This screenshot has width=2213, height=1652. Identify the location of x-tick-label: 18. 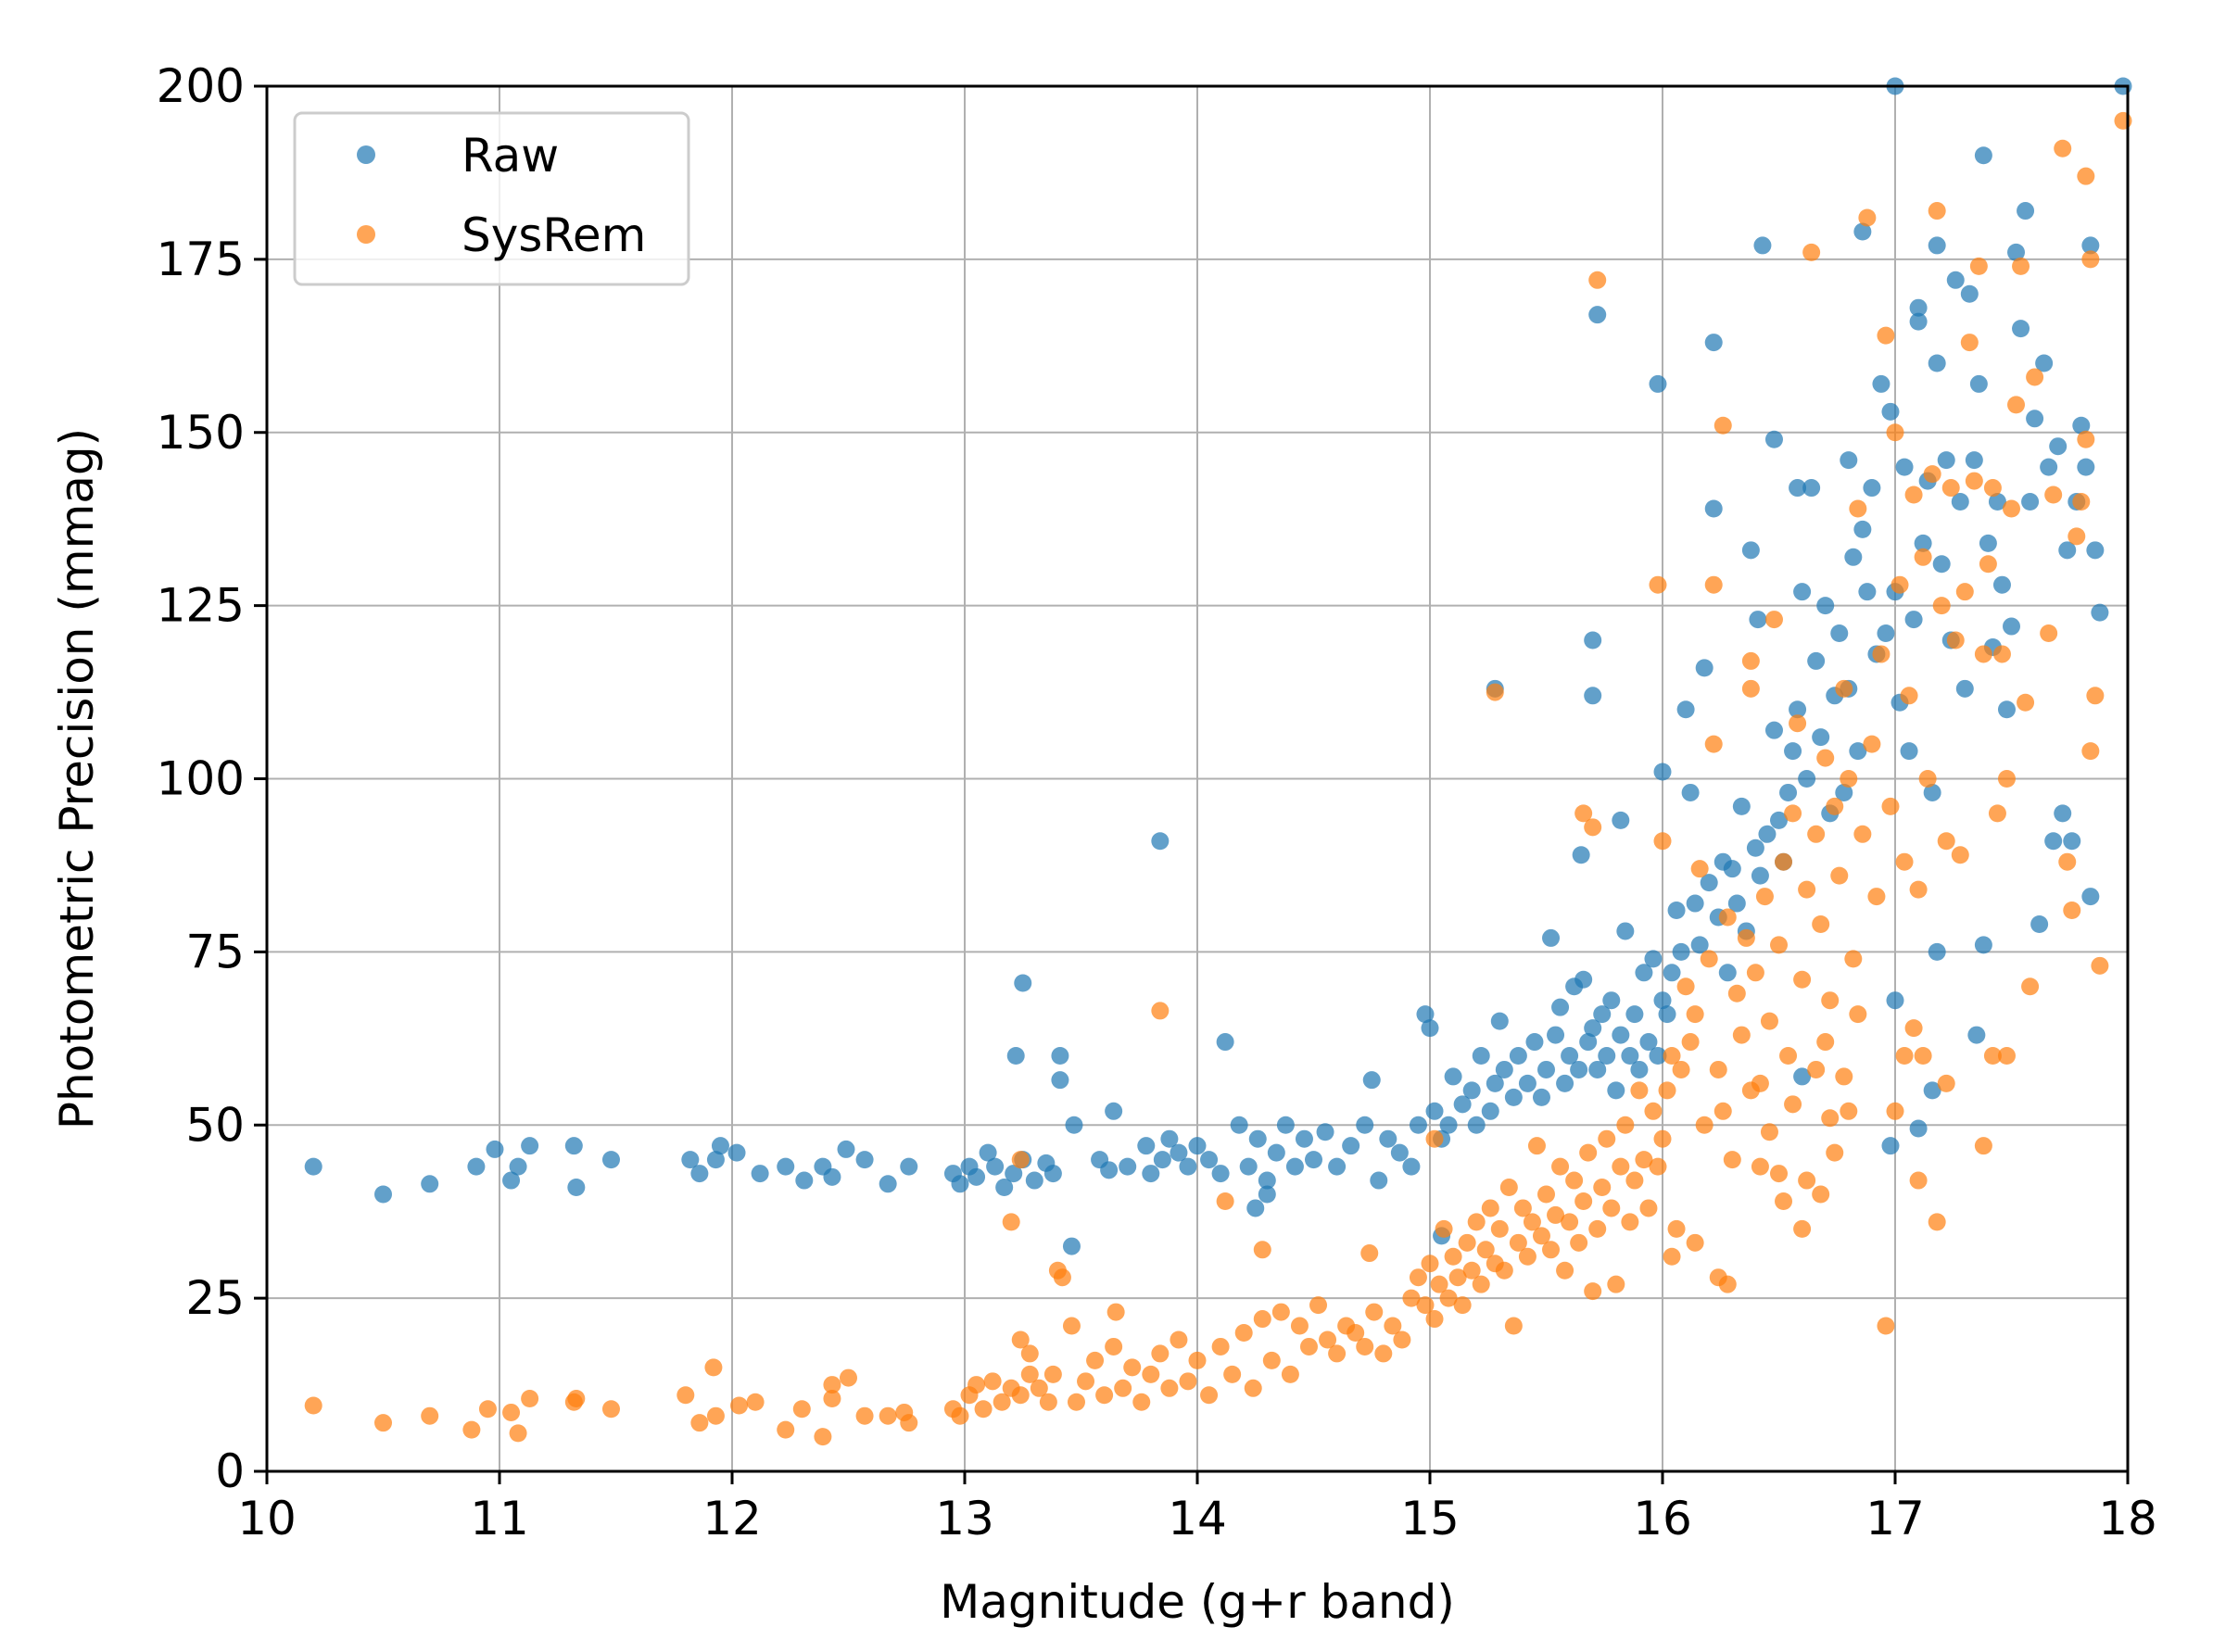
(2128, 1519).